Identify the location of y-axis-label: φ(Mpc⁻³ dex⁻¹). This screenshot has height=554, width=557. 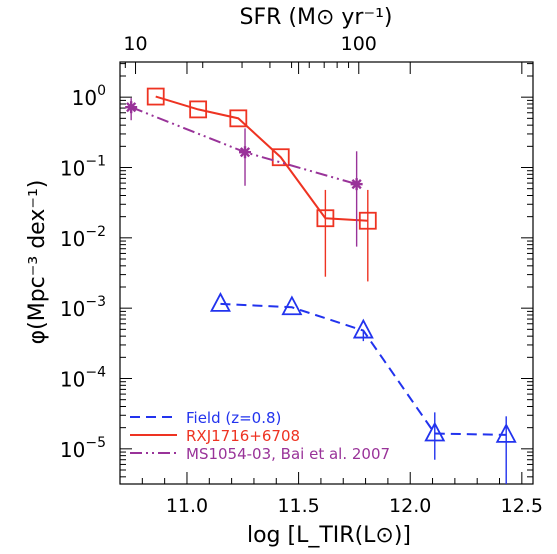
(37, 262).